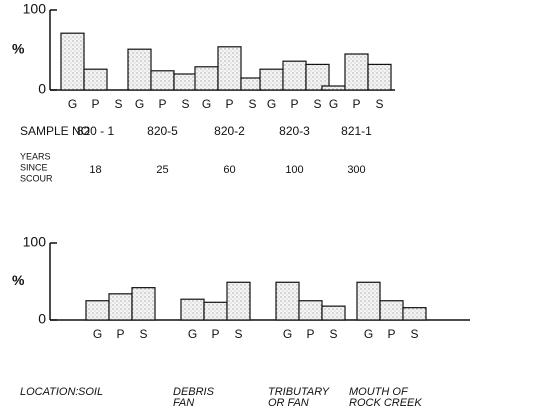 This screenshot has height=412, width=543. What do you see at coordinates (294, 131) in the screenshot?
I see `category-label: 820-3` at bounding box center [294, 131].